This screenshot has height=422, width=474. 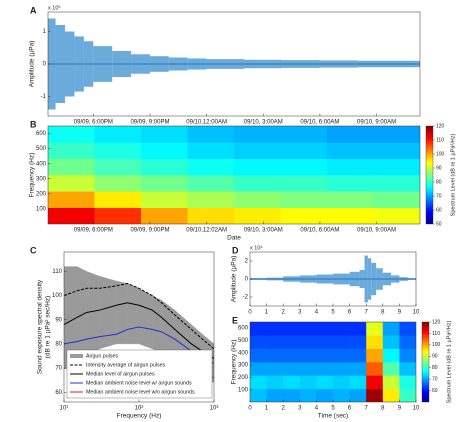 What do you see at coordinates (33, 10) in the screenshot?
I see `panel-letter: A` at bounding box center [33, 10].